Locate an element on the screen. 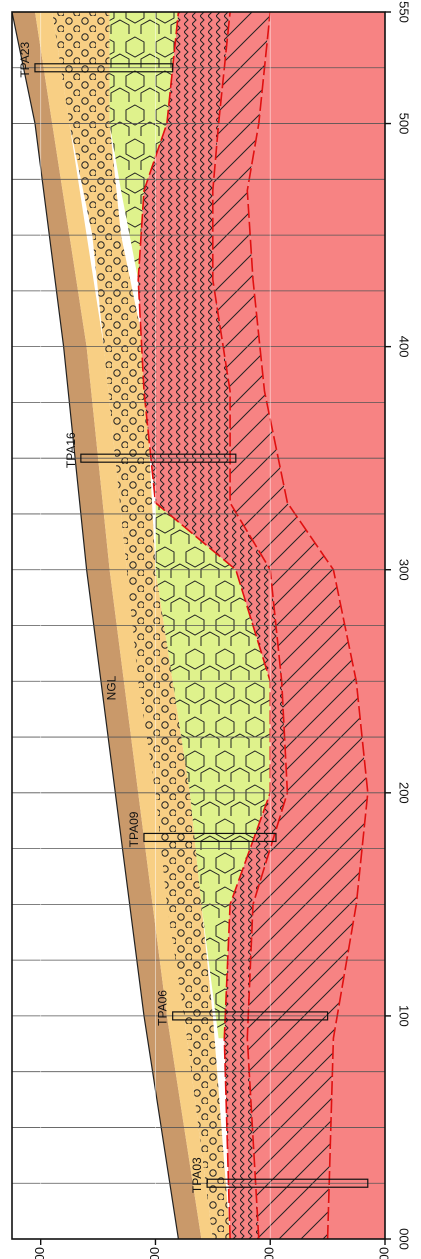 This screenshot has height=1259, width=421. borehole-TPA16 is located at coordinates (158, 458).